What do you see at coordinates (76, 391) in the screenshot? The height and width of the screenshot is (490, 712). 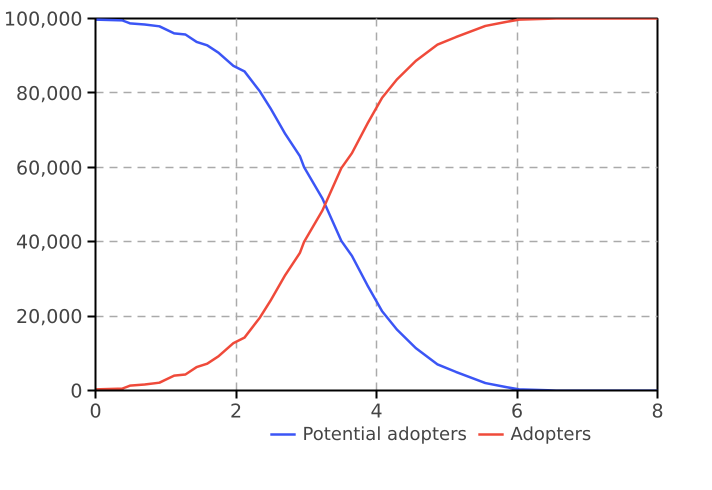 I see `y-tick-label: 0` at bounding box center [76, 391].